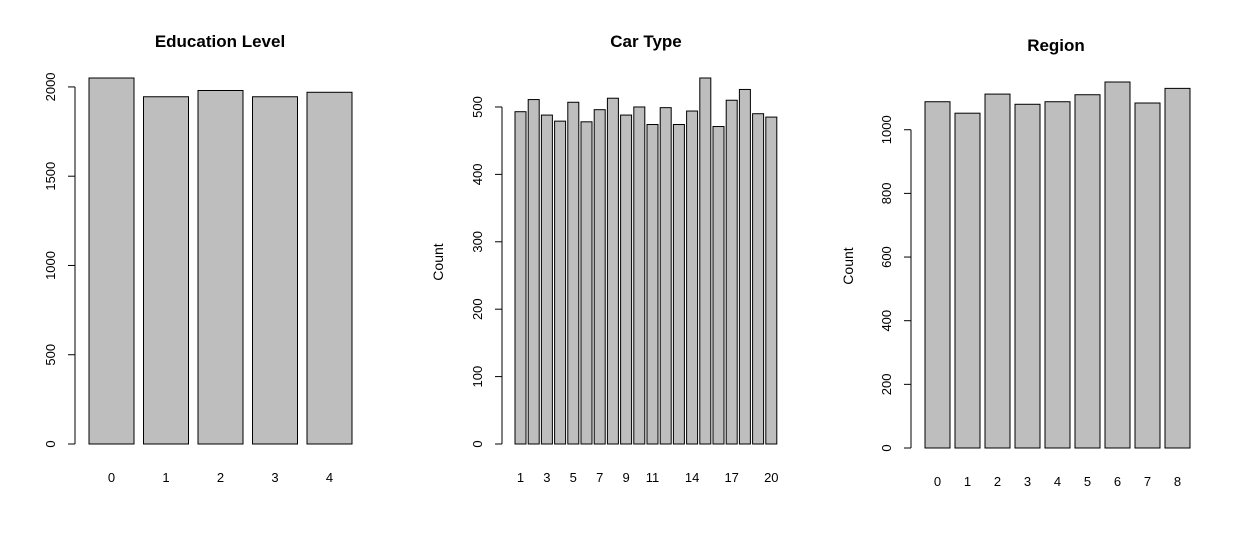  I want to click on chart-3-ytick-label: 1000, so click(886, 129).